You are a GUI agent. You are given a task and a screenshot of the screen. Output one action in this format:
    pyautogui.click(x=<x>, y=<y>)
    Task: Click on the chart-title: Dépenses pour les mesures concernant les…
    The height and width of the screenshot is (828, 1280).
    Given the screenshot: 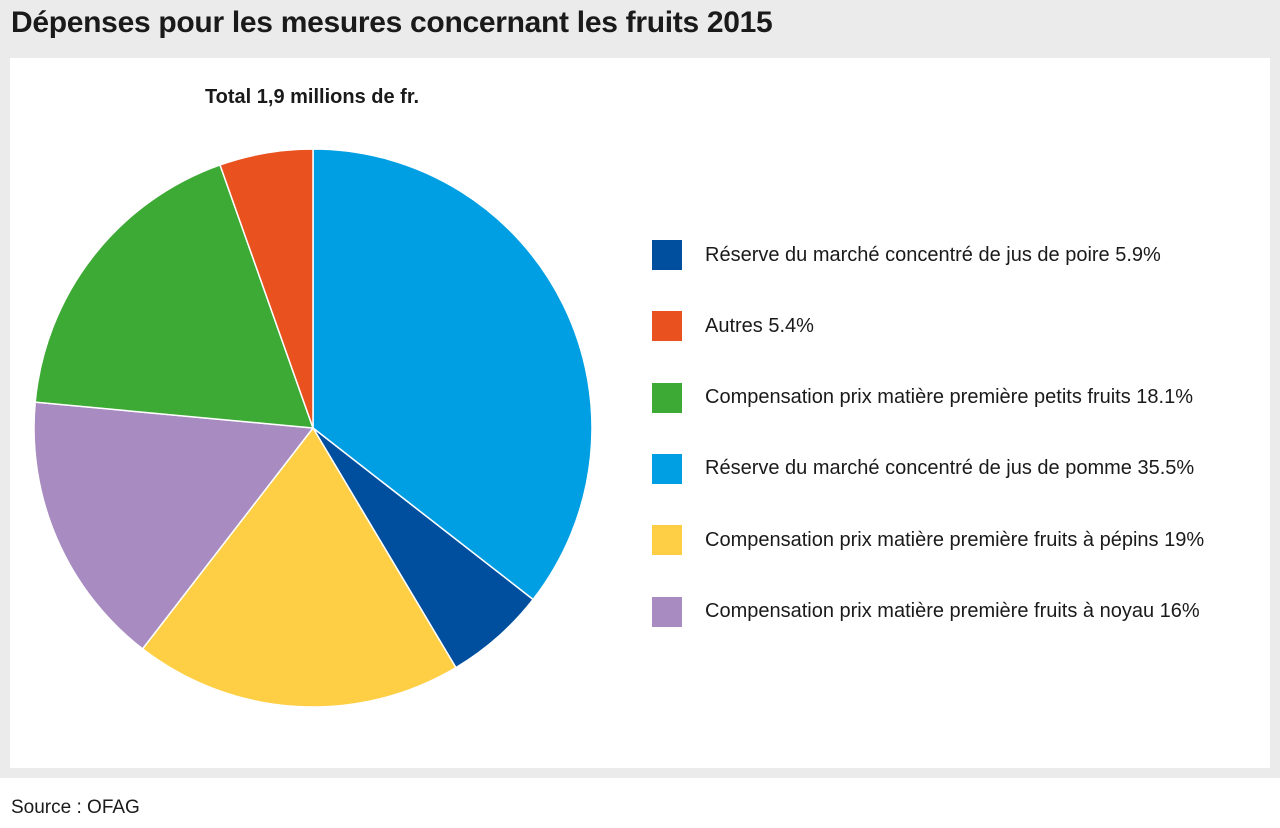 What is the action you would take?
    pyautogui.click(x=392, y=22)
    